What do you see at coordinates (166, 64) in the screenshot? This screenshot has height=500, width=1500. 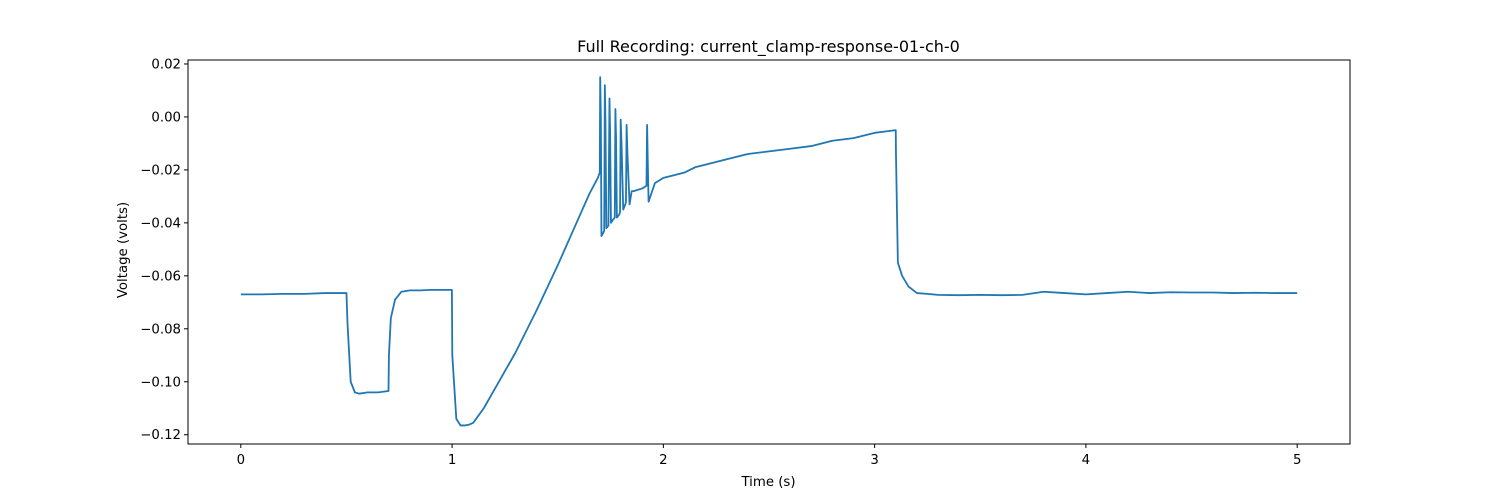 I see `y-tick-label: 0.02` at bounding box center [166, 64].